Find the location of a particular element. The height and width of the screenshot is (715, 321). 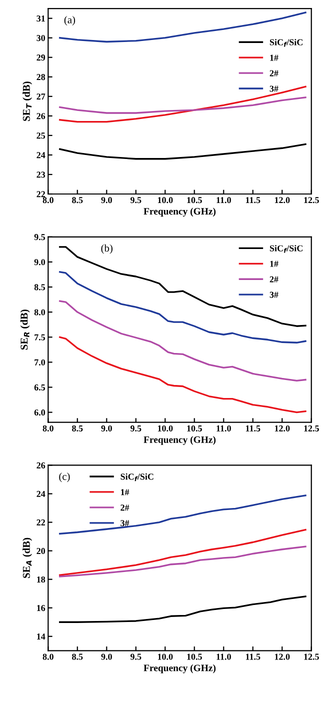

y-tick-label: 7.5 is located at coordinates (40, 337).